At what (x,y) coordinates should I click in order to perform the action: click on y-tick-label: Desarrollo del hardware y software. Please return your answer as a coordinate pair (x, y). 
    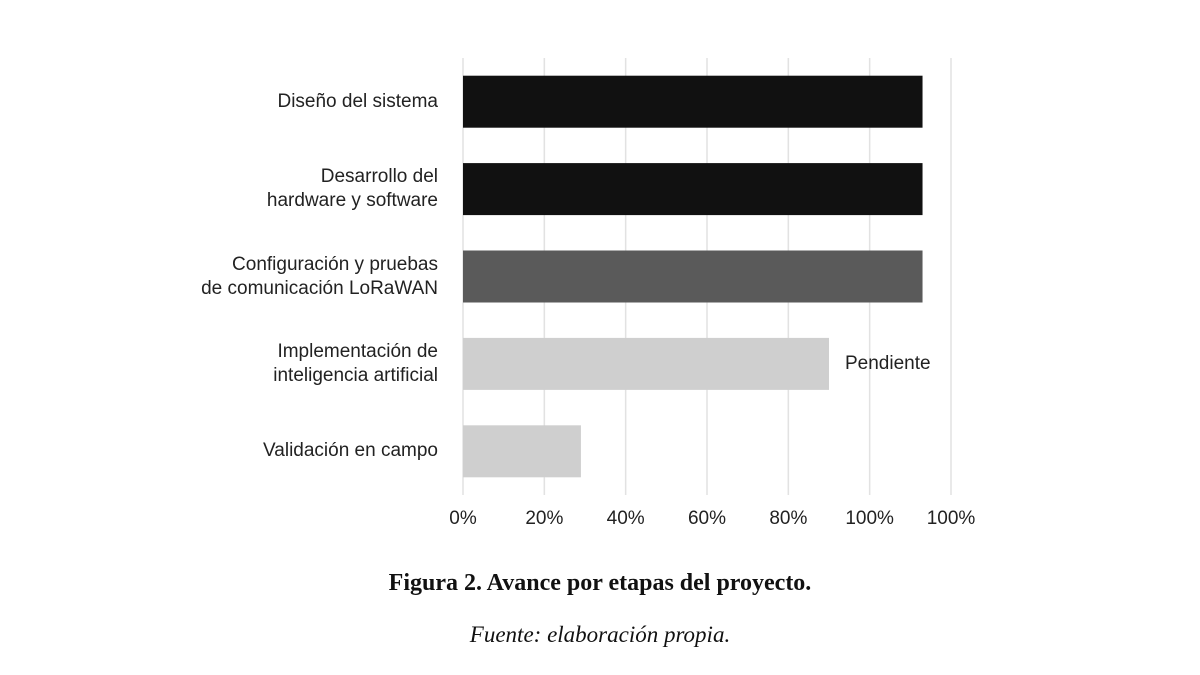
    Looking at the image, I should click on (352, 189).